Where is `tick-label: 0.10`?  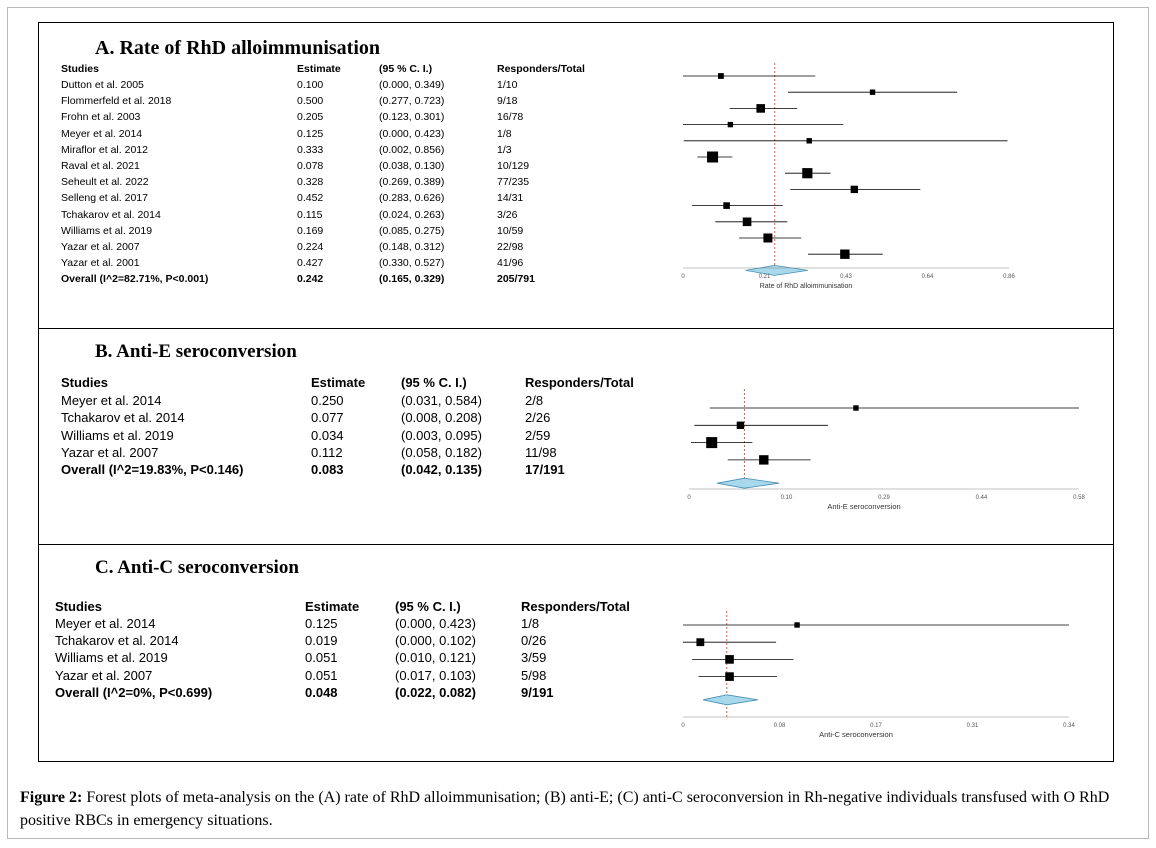 tick-label: 0.10 is located at coordinates (787, 498).